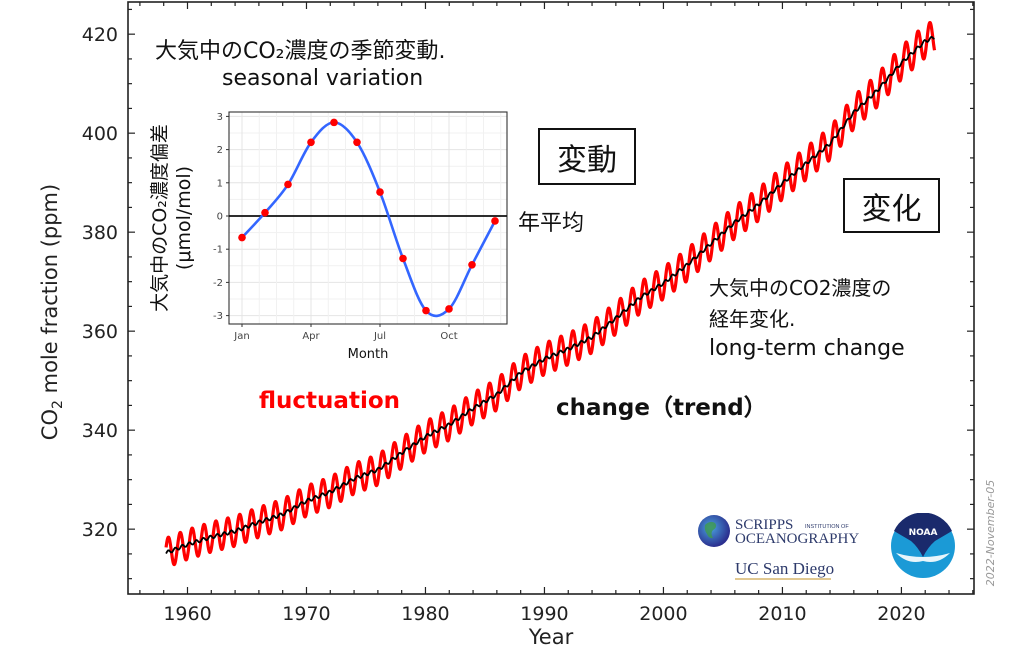 This screenshot has height=651, width=1024. Describe the element at coordinates (218, 283) in the screenshot. I see `inset-y-tick-label: -2` at that location.